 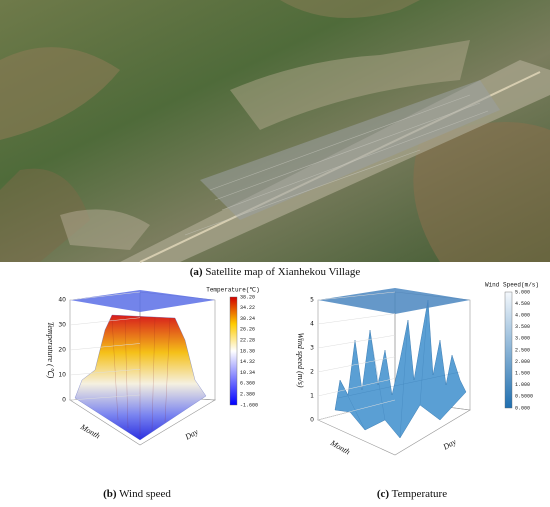 I want to click on z-tick-label: 40, so click(x=62, y=300).